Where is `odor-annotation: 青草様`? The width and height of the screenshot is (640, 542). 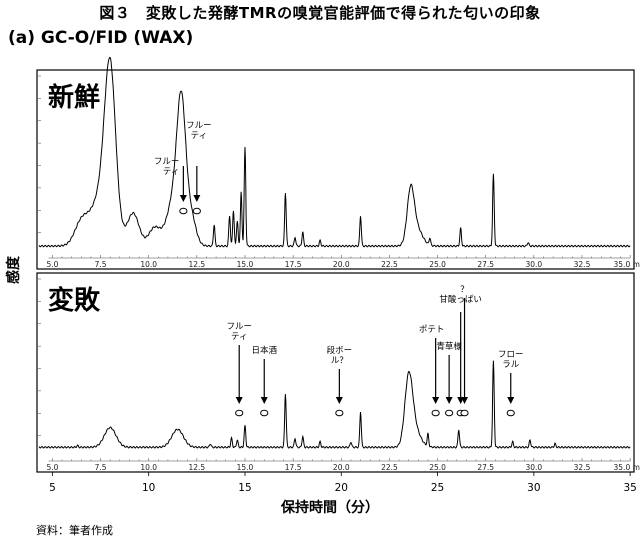 odor-annotation: 青草様 is located at coordinates (449, 379).